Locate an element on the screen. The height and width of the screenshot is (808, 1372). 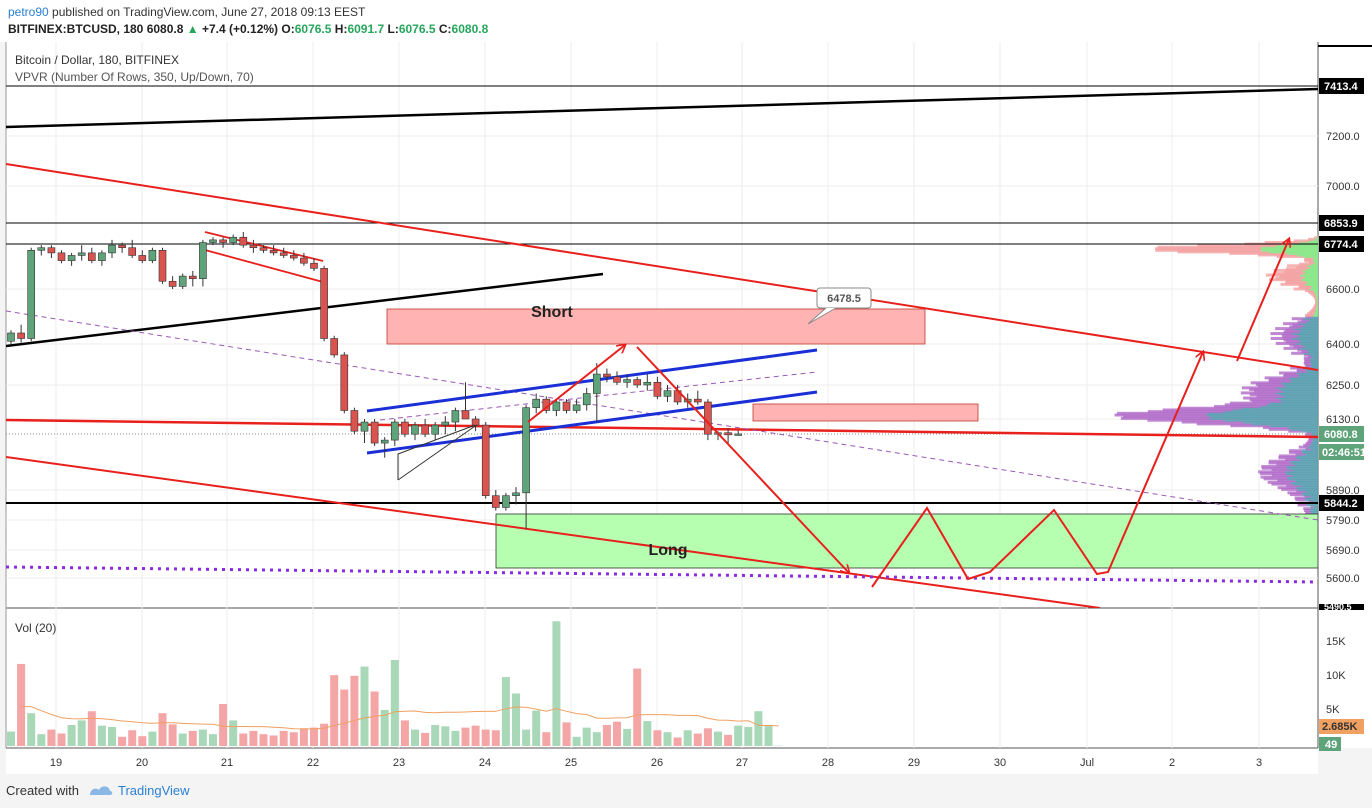
short-zone is located at coordinates (656, 326).